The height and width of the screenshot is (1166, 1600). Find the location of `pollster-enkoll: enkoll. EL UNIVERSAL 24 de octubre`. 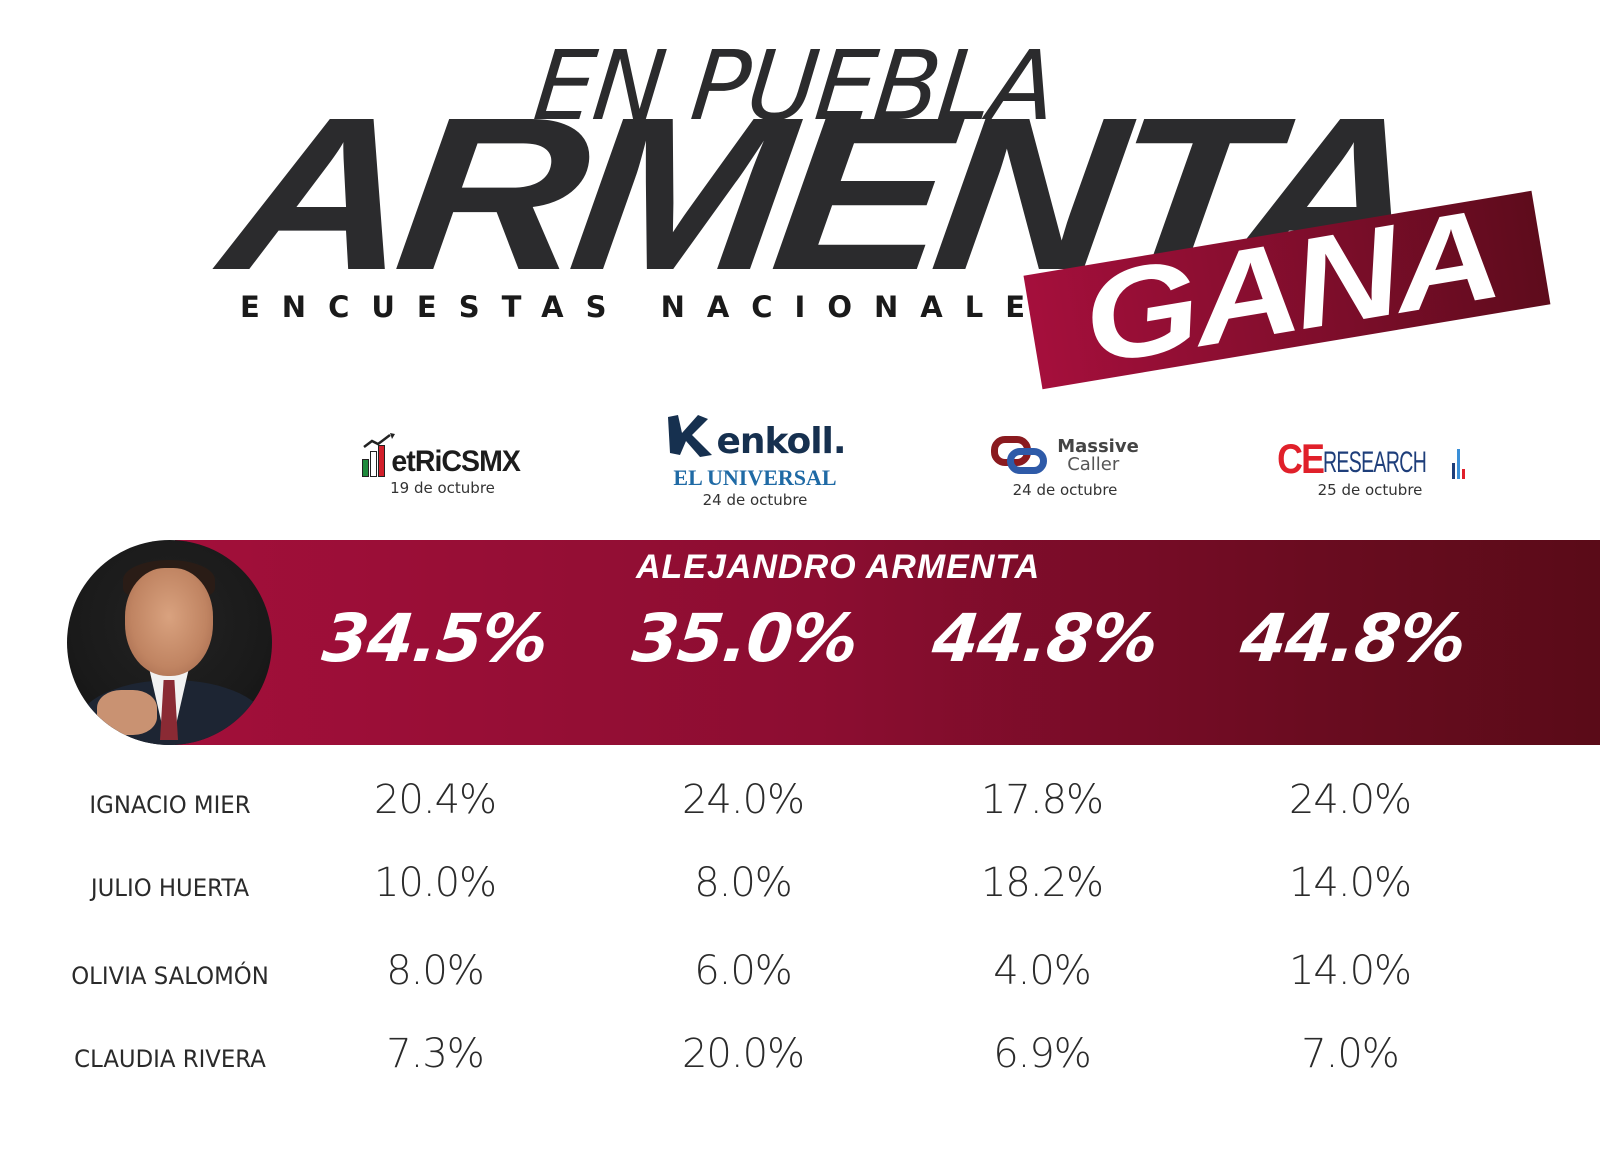

pollster-enkoll: enkoll. EL UNIVERSAL 24 de octubre is located at coordinates (755, 462).